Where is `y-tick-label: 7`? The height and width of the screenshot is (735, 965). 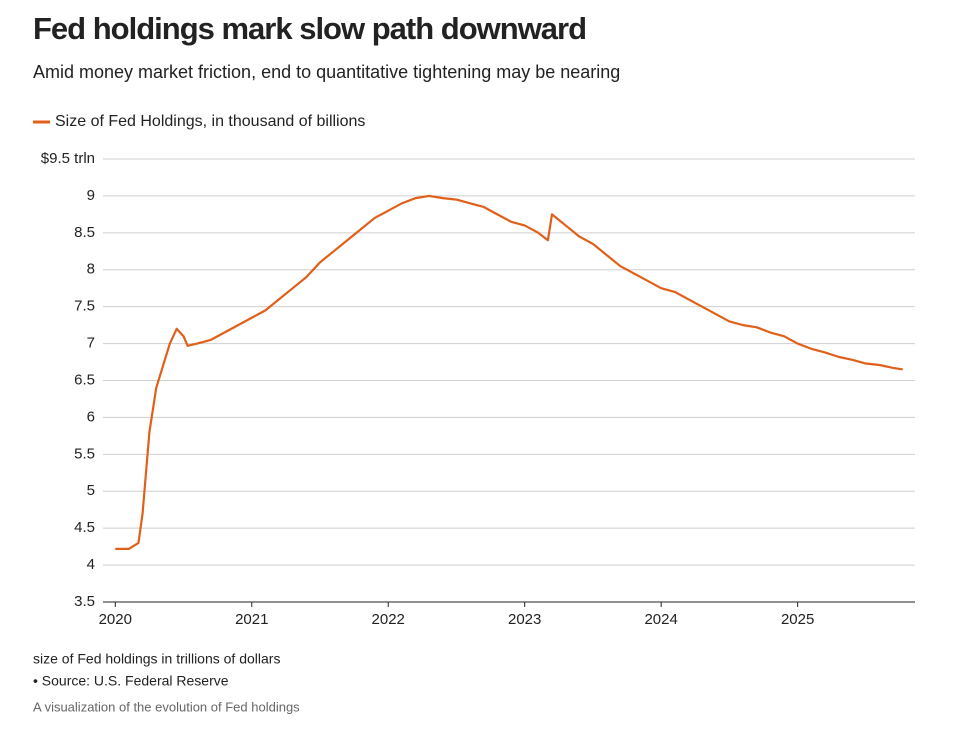 y-tick-label: 7 is located at coordinates (91, 343).